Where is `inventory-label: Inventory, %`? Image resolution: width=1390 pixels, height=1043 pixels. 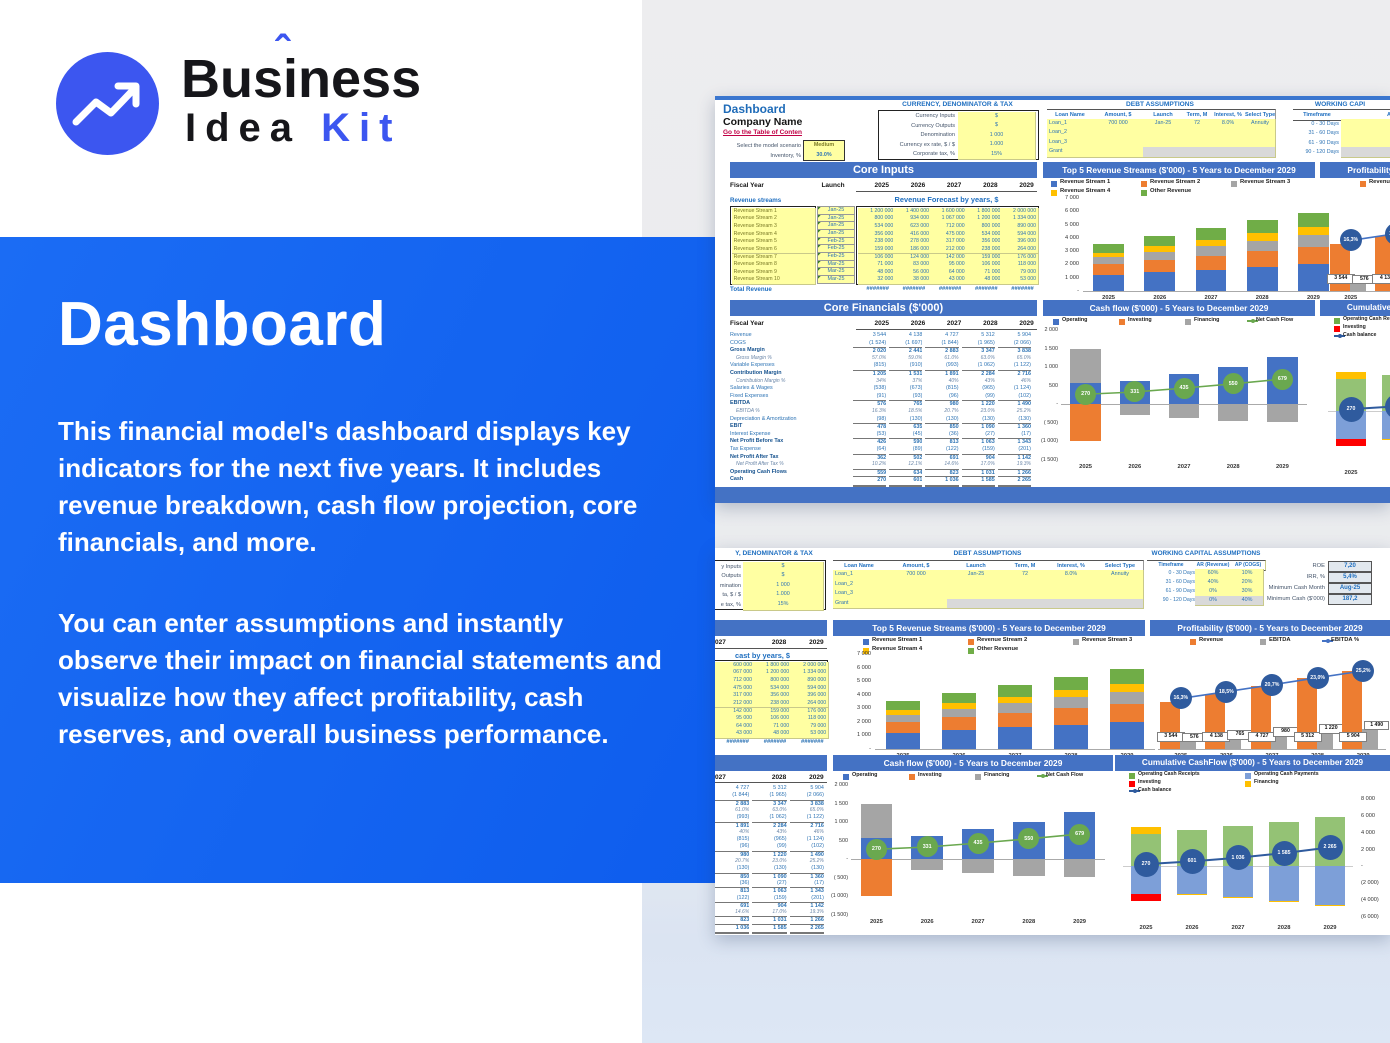 inventory-label: Inventory, % is located at coordinates (785, 156).